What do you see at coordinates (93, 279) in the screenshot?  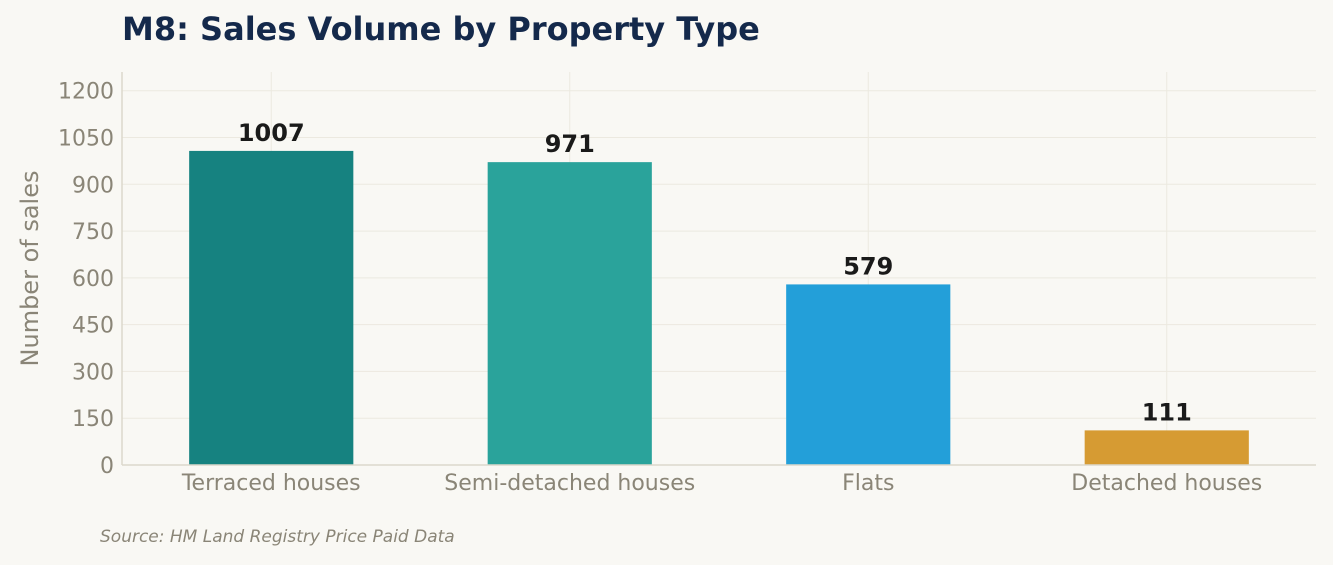 I see `y-tick-label: 600` at bounding box center [93, 279].